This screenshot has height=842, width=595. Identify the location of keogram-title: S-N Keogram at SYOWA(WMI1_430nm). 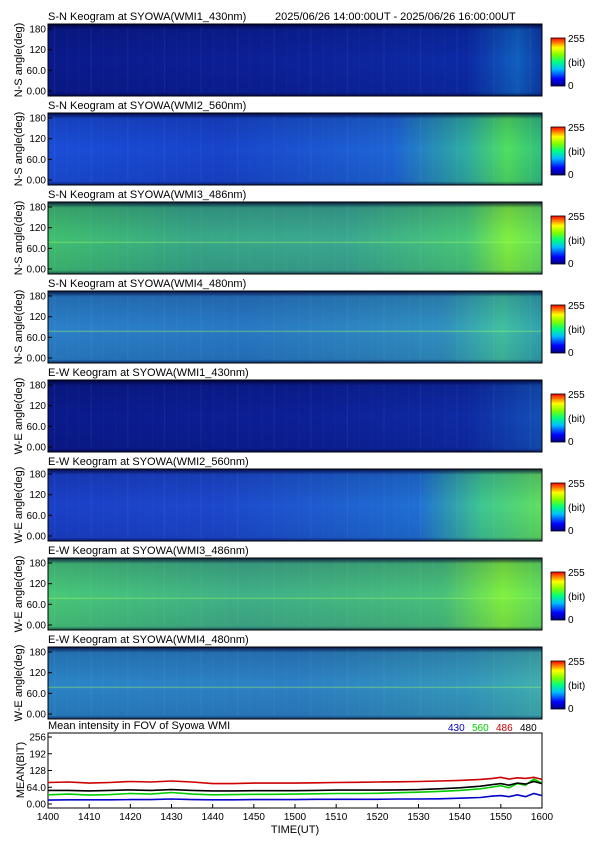
(147, 17).